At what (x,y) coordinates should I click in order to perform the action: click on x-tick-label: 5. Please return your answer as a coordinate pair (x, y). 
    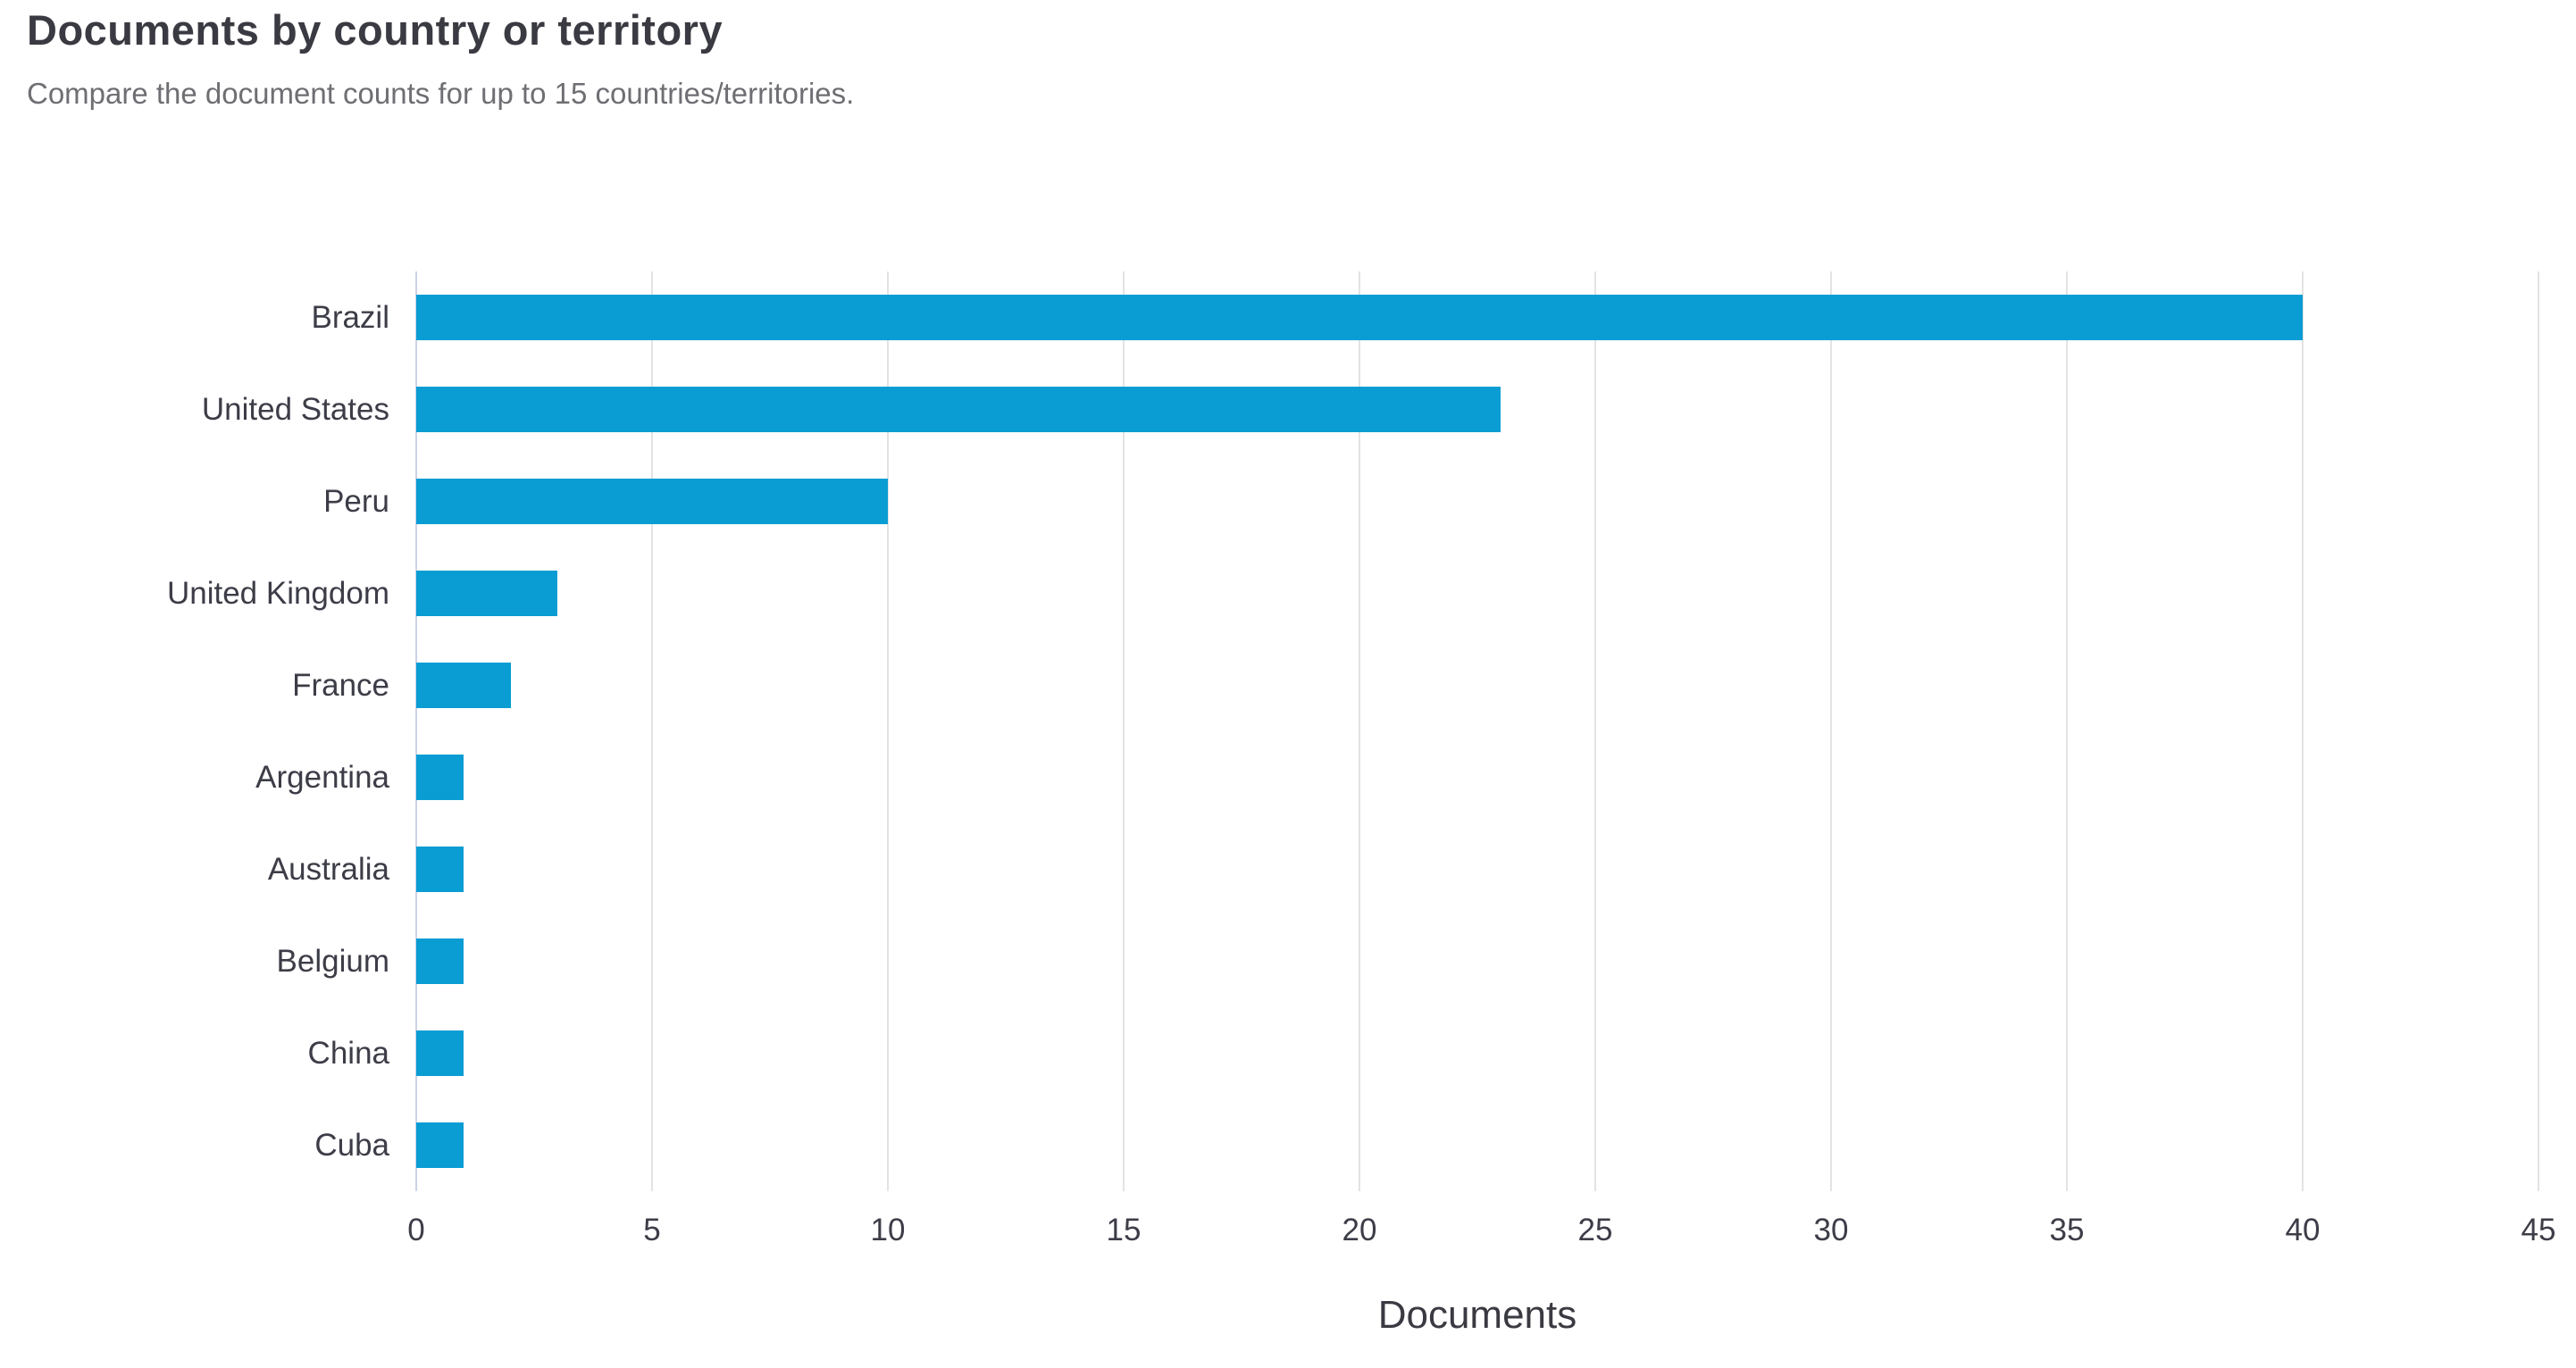
    Looking at the image, I should click on (652, 1230).